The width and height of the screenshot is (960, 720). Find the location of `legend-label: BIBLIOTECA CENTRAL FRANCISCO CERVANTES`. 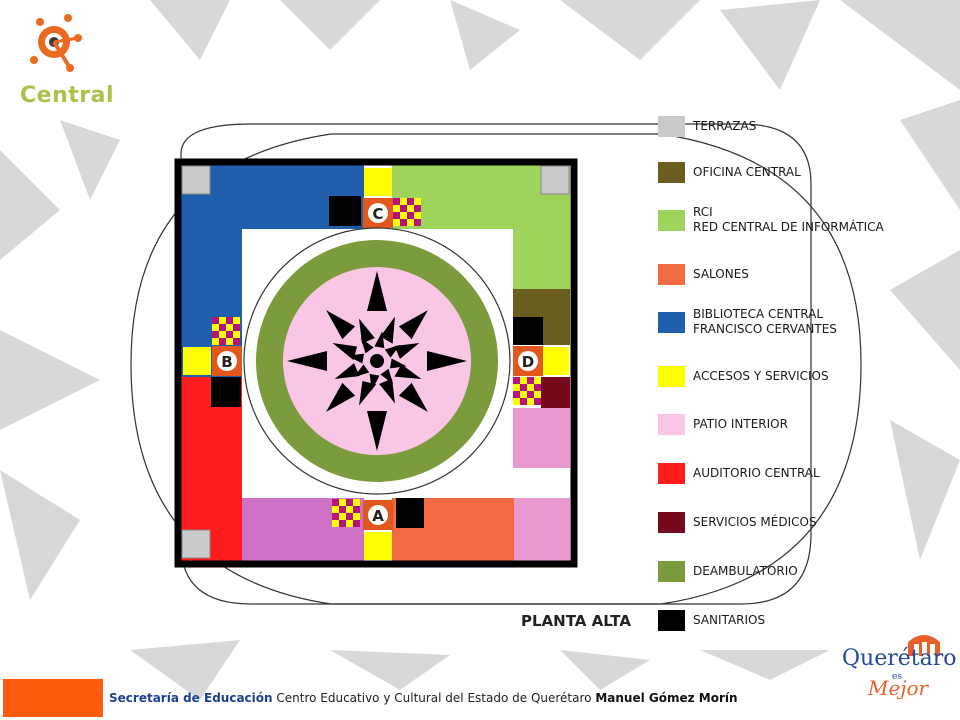

legend-label: BIBLIOTECA CENTRAL FRANCISCO CERVANTES is located at coordinates (765, 322).